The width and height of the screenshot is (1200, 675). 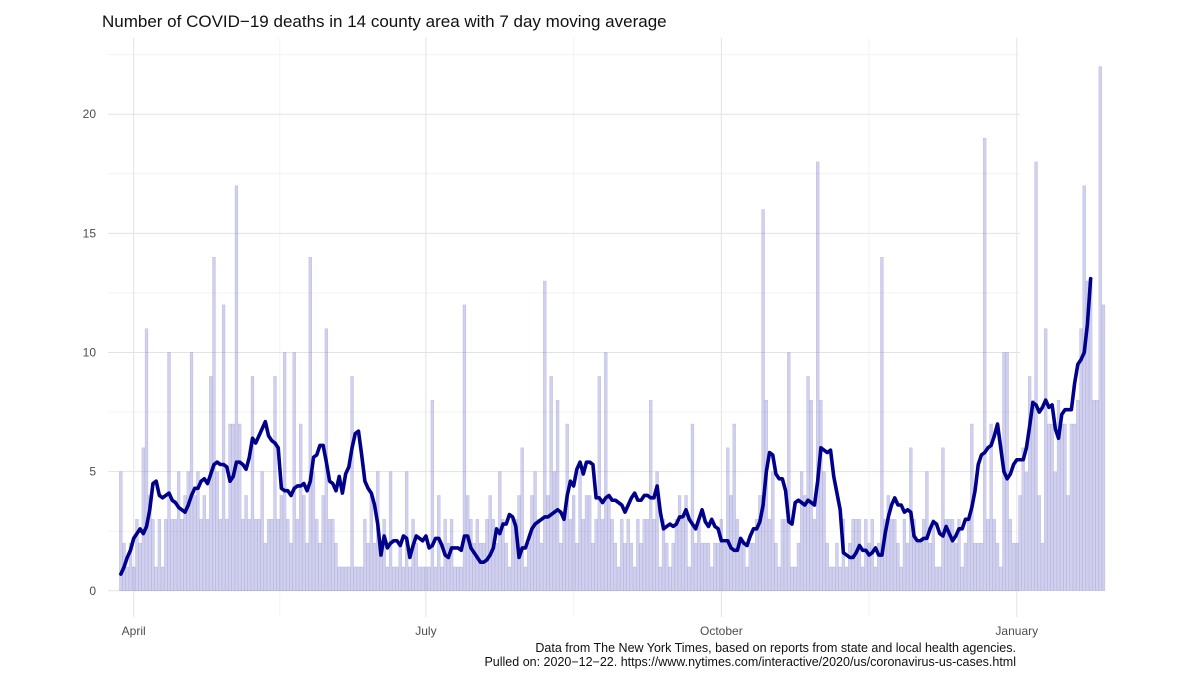 What do you see at coordinates (92, 472) in the screenshot?
I see `y-tick-label: 5` at bounding box center [92, 472].